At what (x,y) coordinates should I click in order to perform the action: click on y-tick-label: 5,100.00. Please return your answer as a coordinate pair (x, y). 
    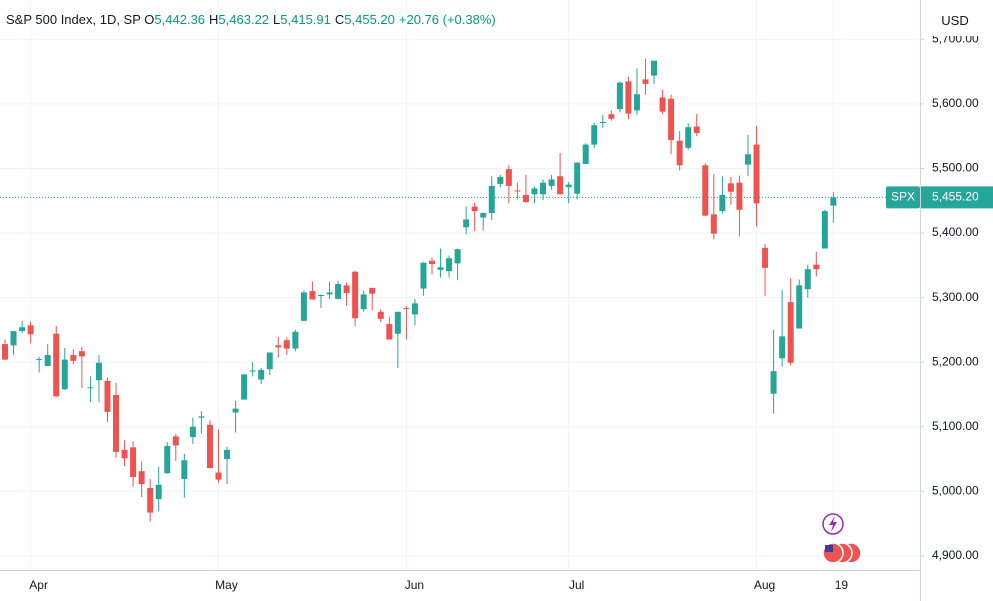
    Looking at the image, I should click on (955, 426).